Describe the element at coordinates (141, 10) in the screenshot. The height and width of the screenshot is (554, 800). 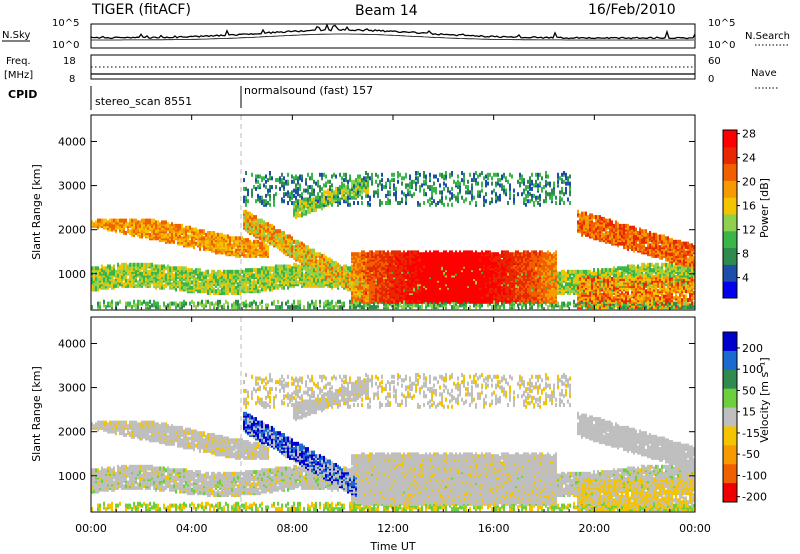
I see `radar-title: TIGER (fitACF)` at that location.